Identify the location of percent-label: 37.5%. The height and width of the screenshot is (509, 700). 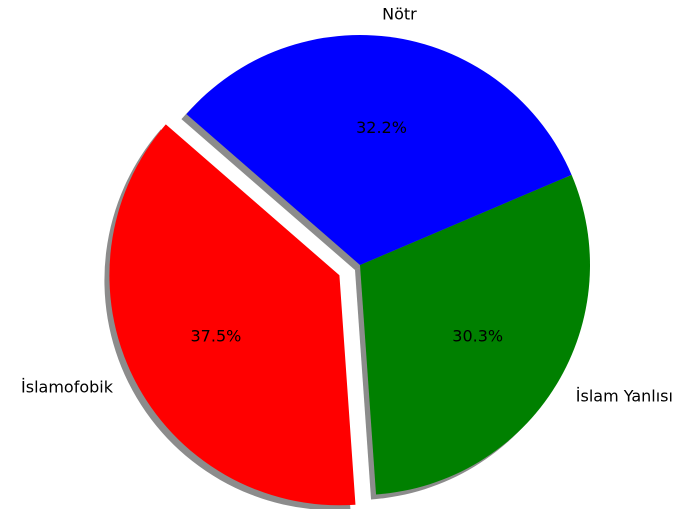
(216, 335).